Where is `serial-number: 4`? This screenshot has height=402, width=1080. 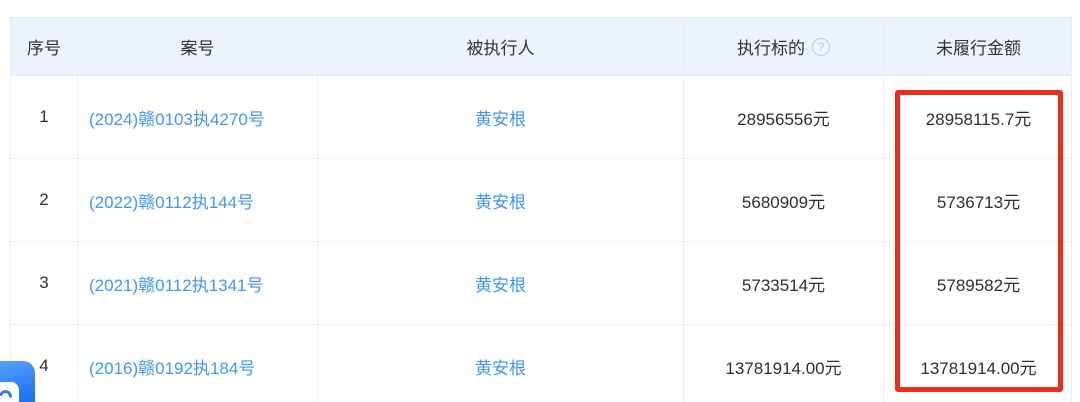 serial-number: 4 is located at coordinates (44, 363).